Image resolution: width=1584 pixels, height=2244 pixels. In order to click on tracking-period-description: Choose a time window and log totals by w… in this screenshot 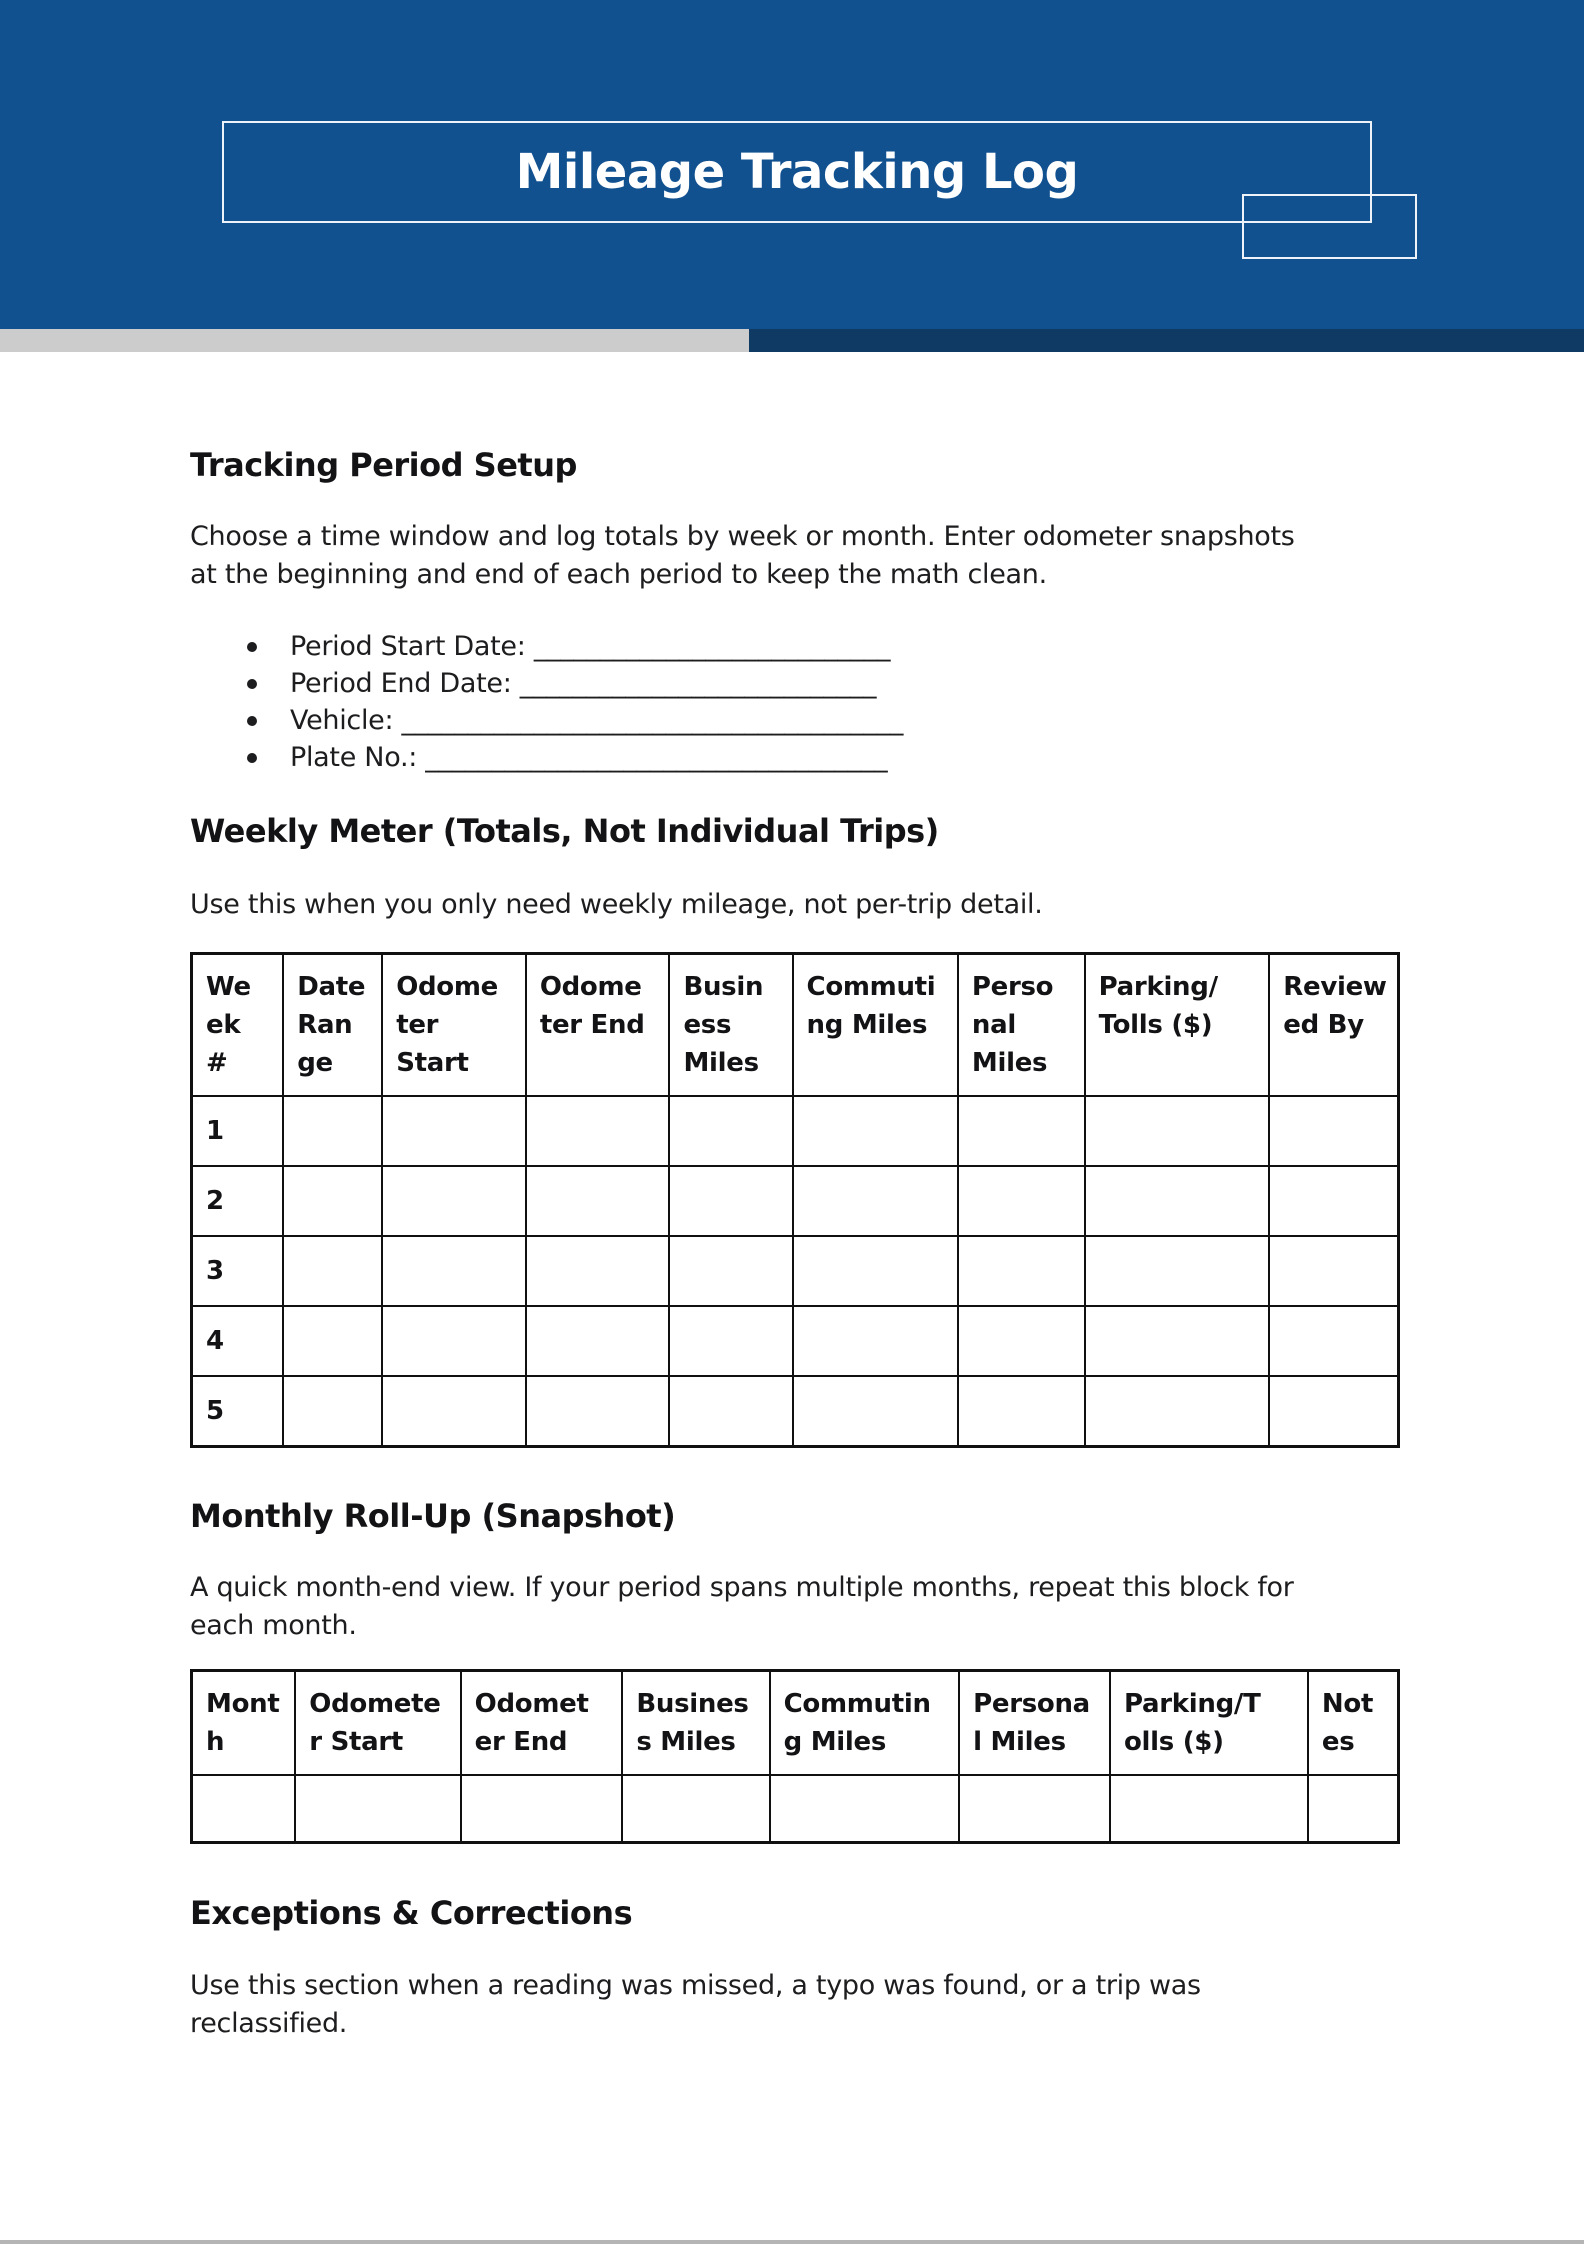, I will do `click(742, 555)`.